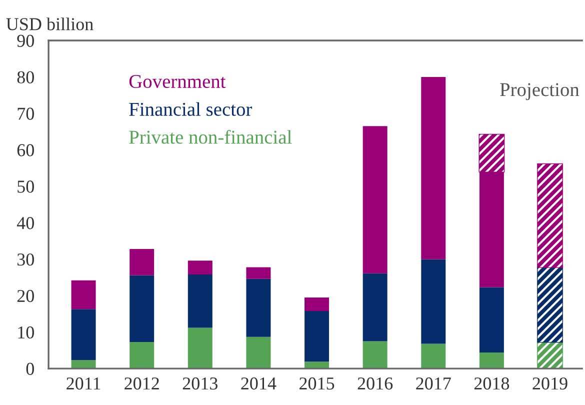 This screenshot has width=585, height=405. Describe the element at coordinates (540, 91) in the screenshot. I see `annotation: Projection` at that location.